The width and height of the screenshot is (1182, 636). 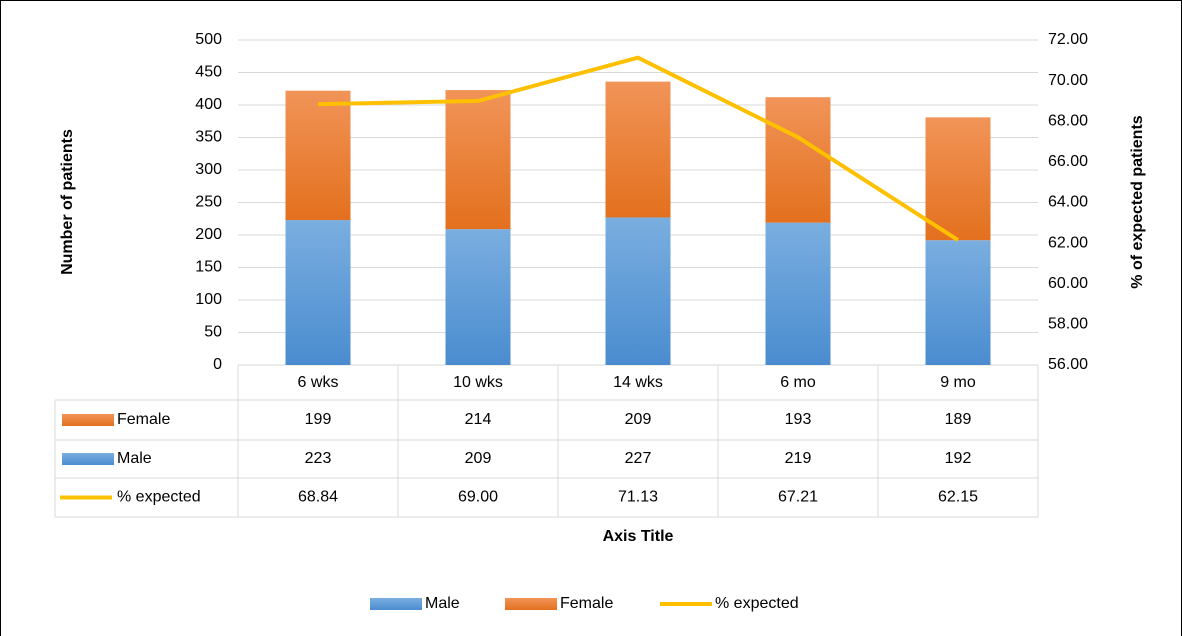 What do you see at coordinates (318, 497) in the screenshot?
I see `table-cell: 68.84` at bounding box center [318, 497].